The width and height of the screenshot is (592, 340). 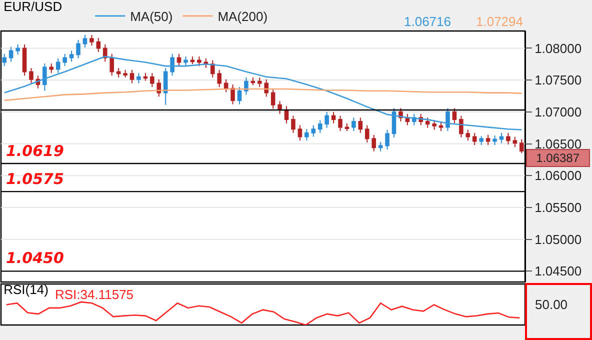 What do you see at coordinates (243, 16) in the screenshot?
I see `legend-label: MA(200)` at bounding box center [243, 16].